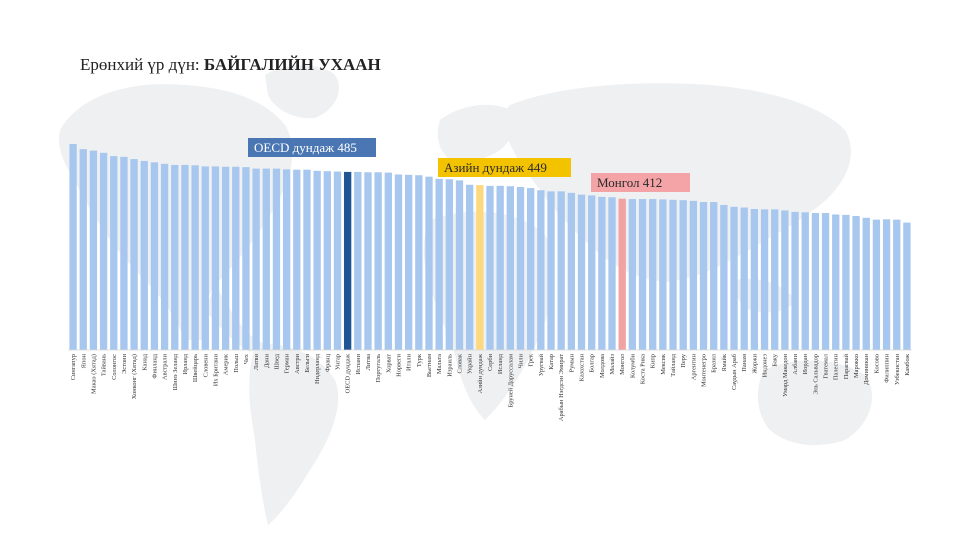 This screenshot has height=540, width=960. Describe the element at coordinates (663, 364) in the screenshot. I see `tick-label-мексик: Мексик` at that location.